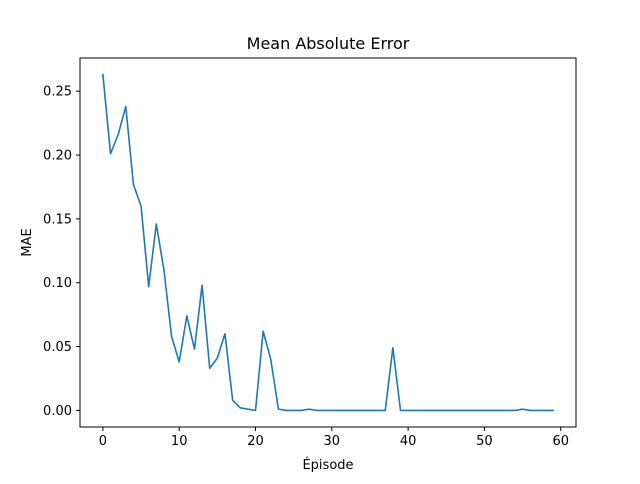 This screenshot has height=484, width=640. What do you see at coordinates (332, 441) in the screenshot?
I see `x-tick-label: 30` at bounding box center [332, 441].